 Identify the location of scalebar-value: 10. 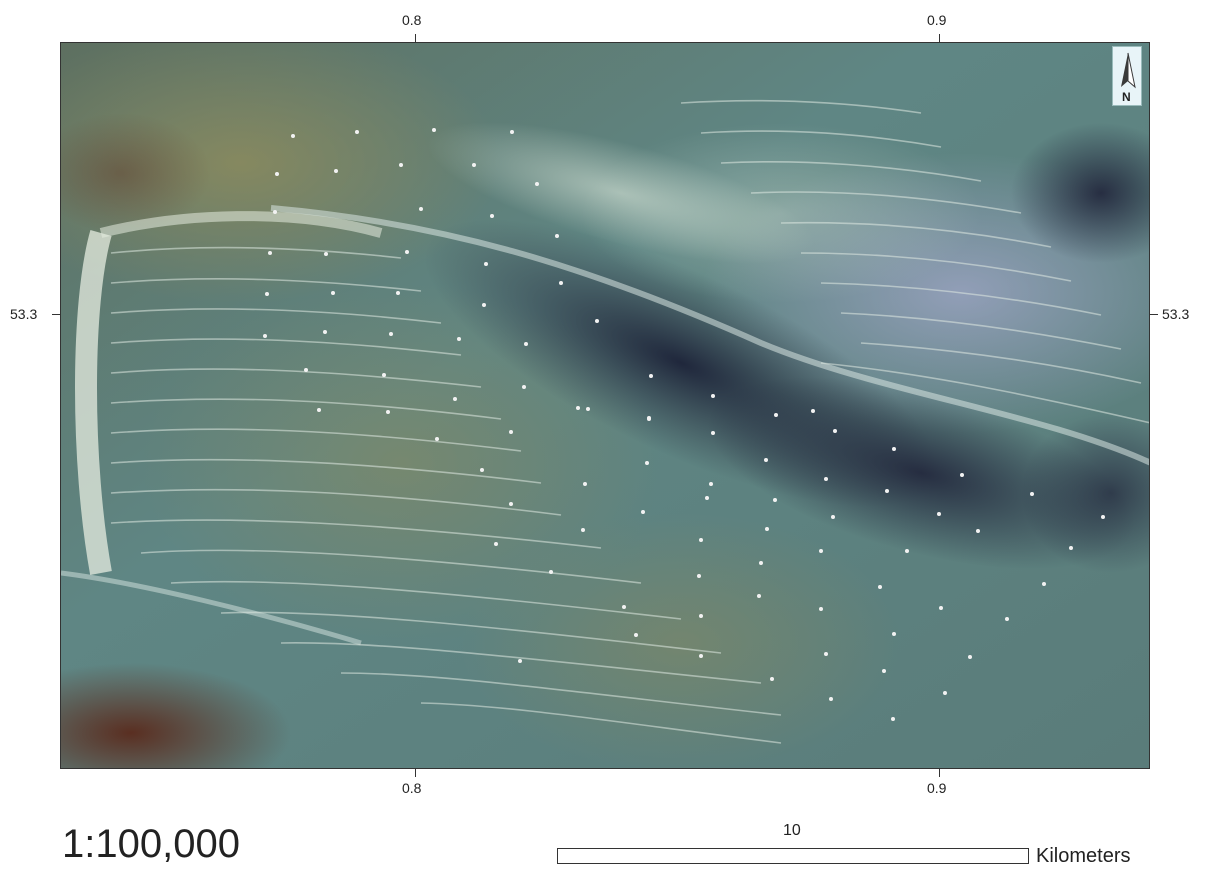
(792, 830).